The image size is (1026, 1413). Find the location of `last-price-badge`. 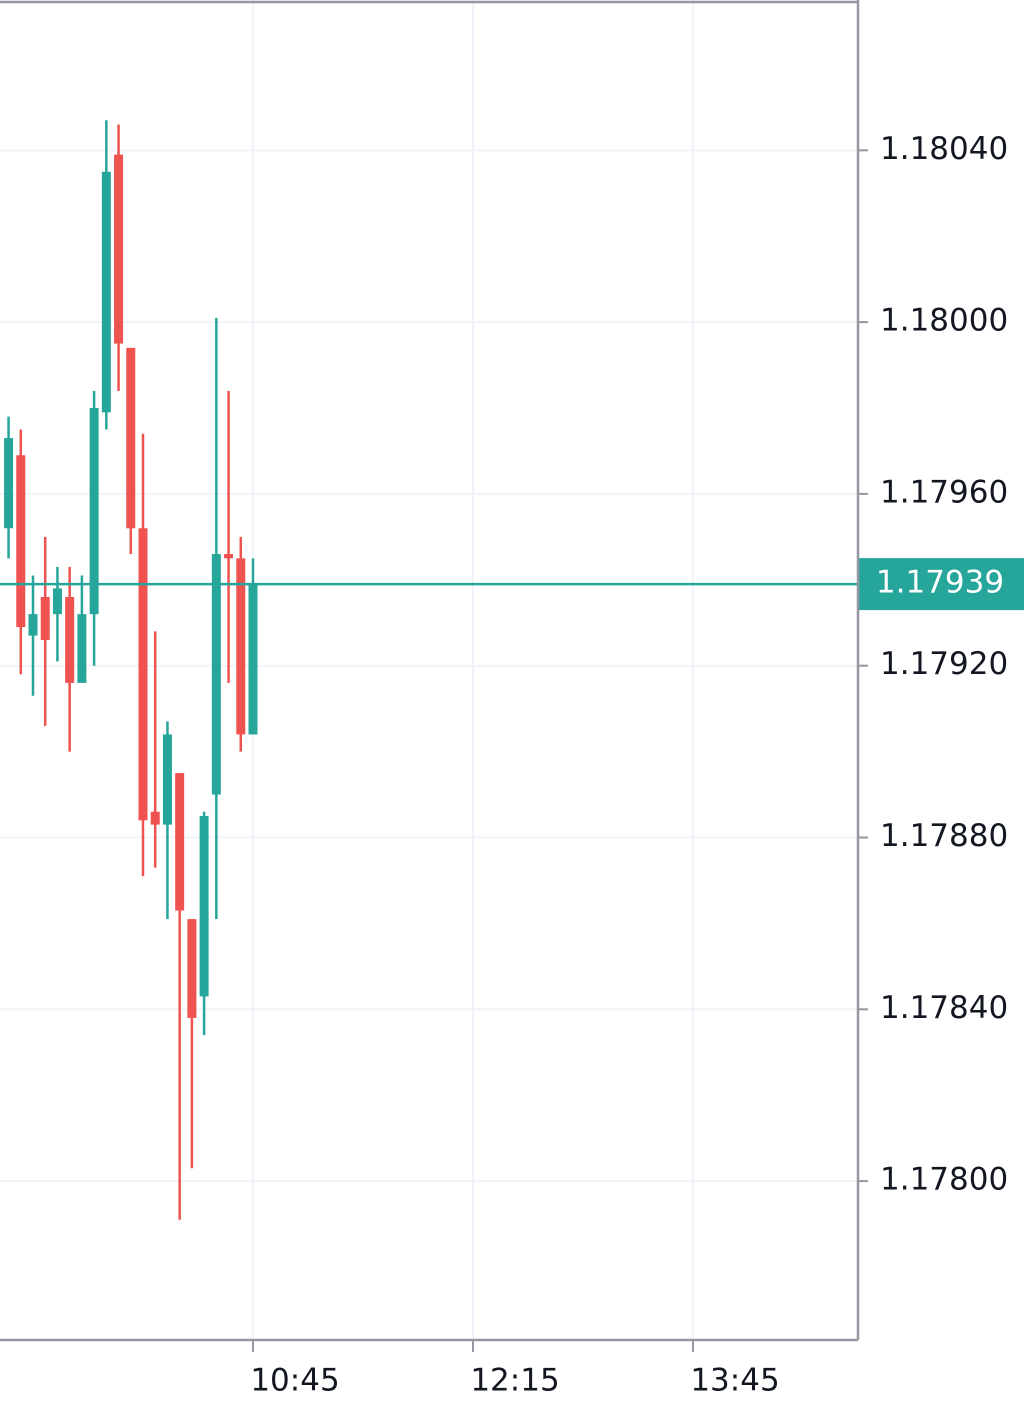

last-price-badge is located at coordinates (941, 584).